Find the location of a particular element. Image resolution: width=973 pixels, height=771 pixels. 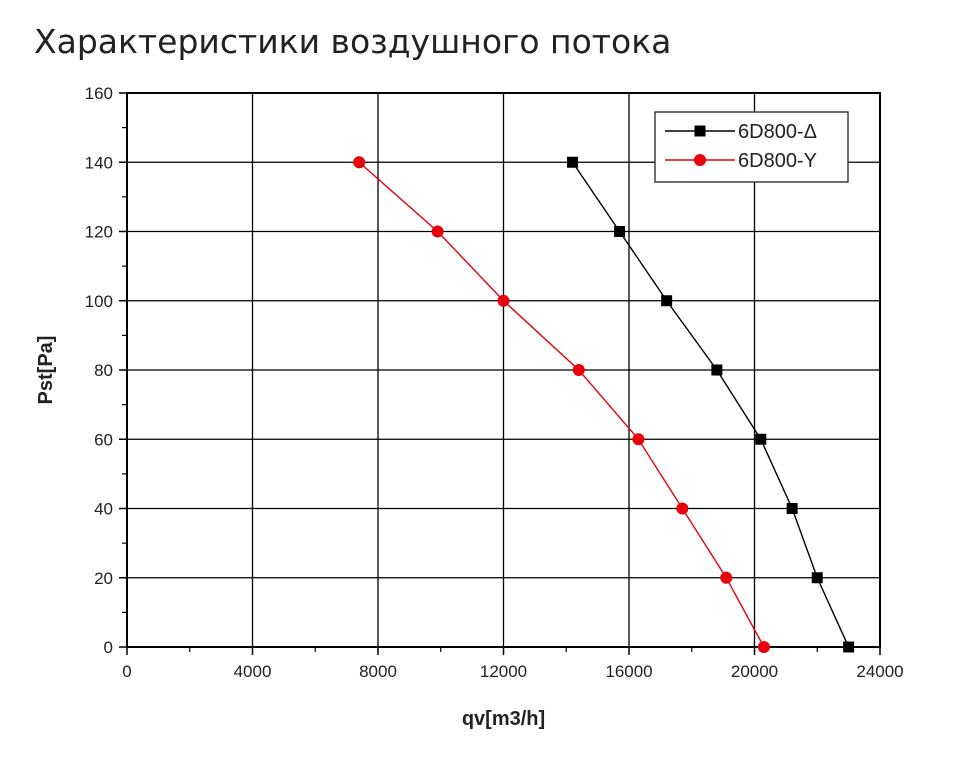

legend-item: 6D800-Δ is located at coordinates (741, 132).